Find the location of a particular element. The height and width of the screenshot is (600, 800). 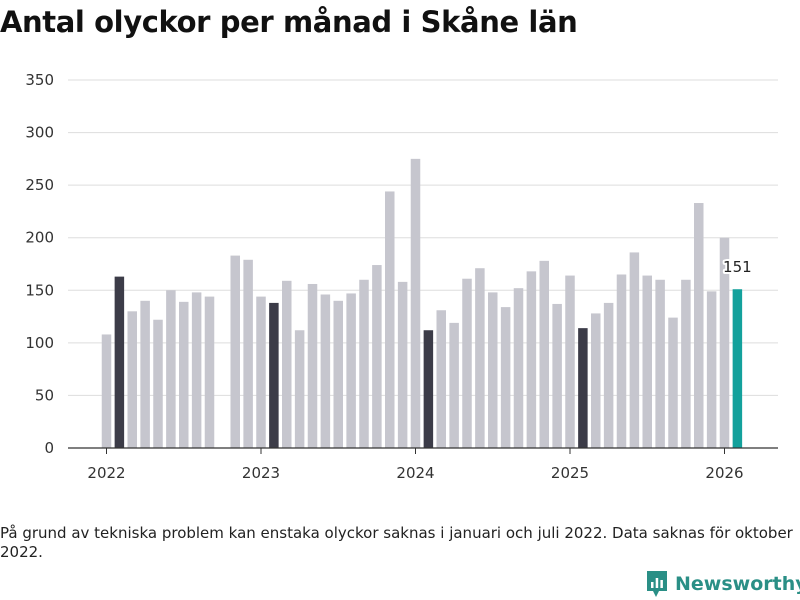

y-tick-label: 150 is located at coordinates (39, 290).